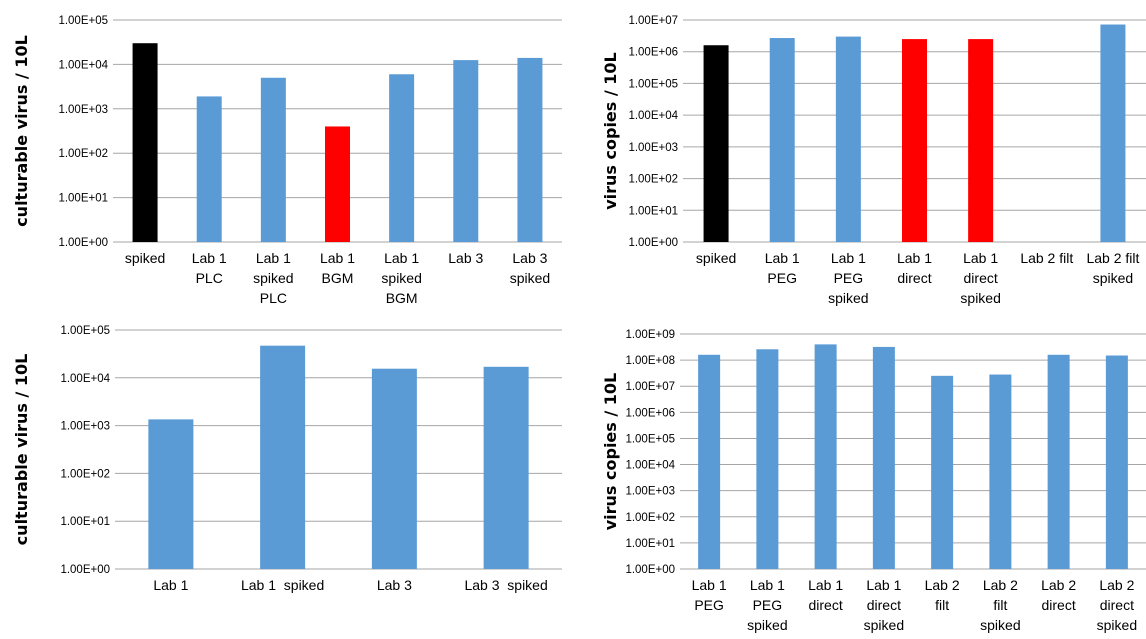  What do you see at coordinates (650, 335) in the screenshot?
I see `y-tick-label: 1.00E+09` at bounding box center [650, 335].